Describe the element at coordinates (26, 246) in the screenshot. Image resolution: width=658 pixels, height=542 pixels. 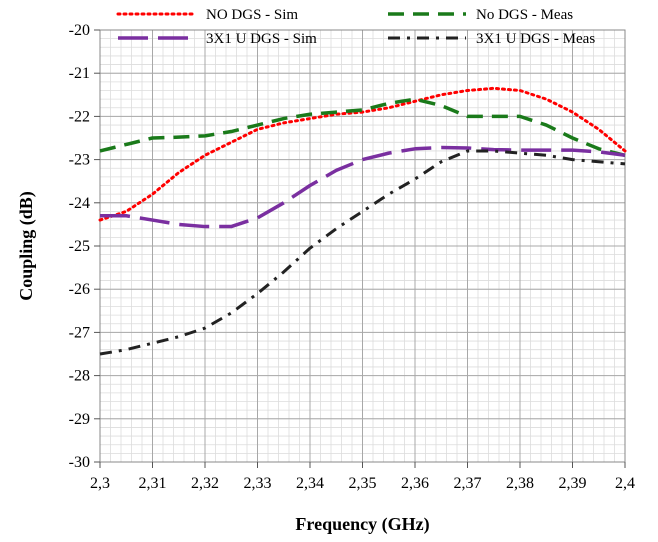
I see `y-axis-title: Coupling (dB)` at that location.